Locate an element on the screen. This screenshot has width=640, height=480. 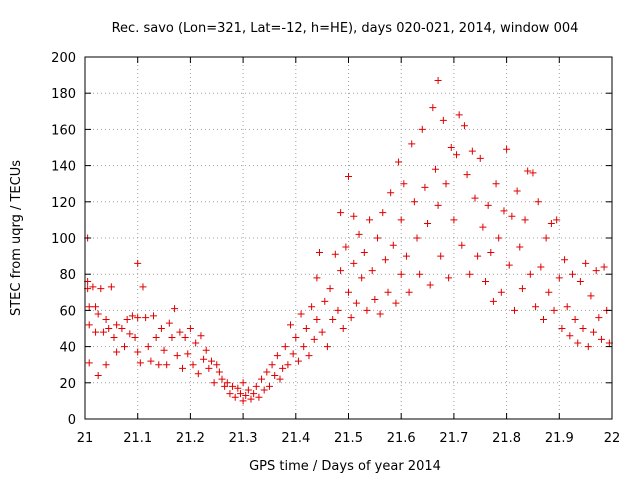
x-tick-label: 21.8 is located at coordinates (506, 438).